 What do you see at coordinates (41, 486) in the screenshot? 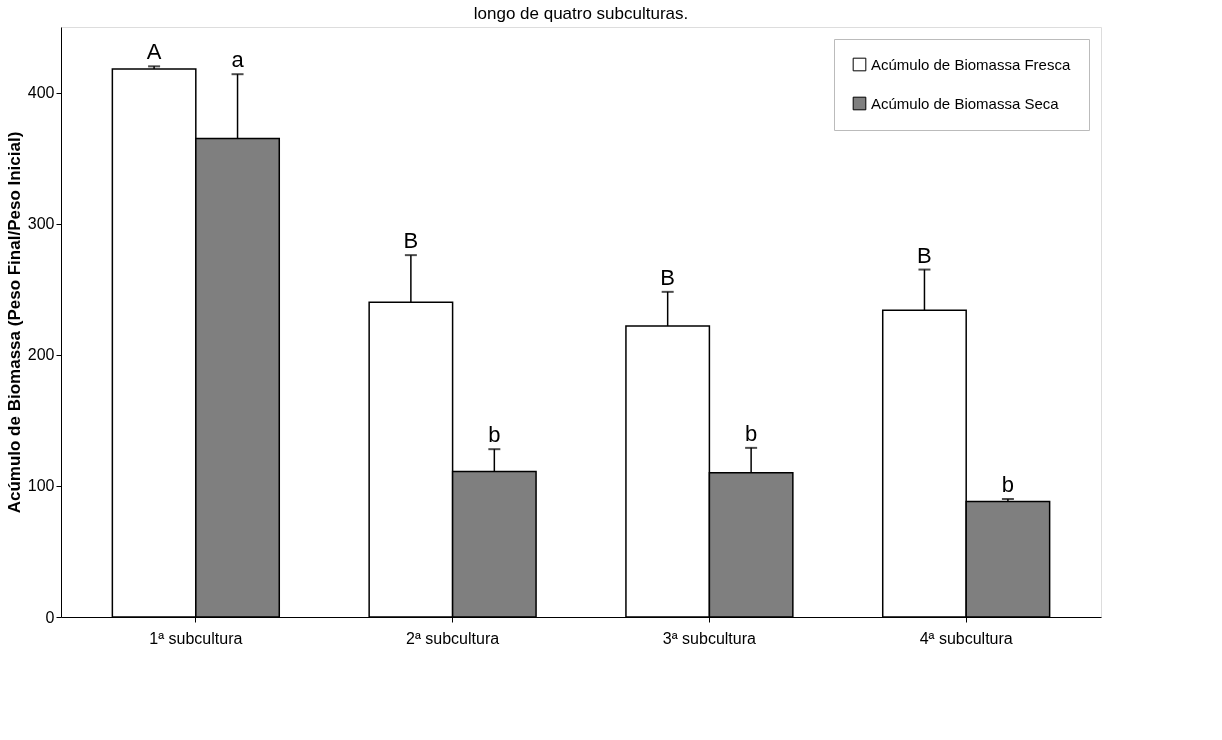
I see `y-tick-label: 100` at bounding box center [41, 486].